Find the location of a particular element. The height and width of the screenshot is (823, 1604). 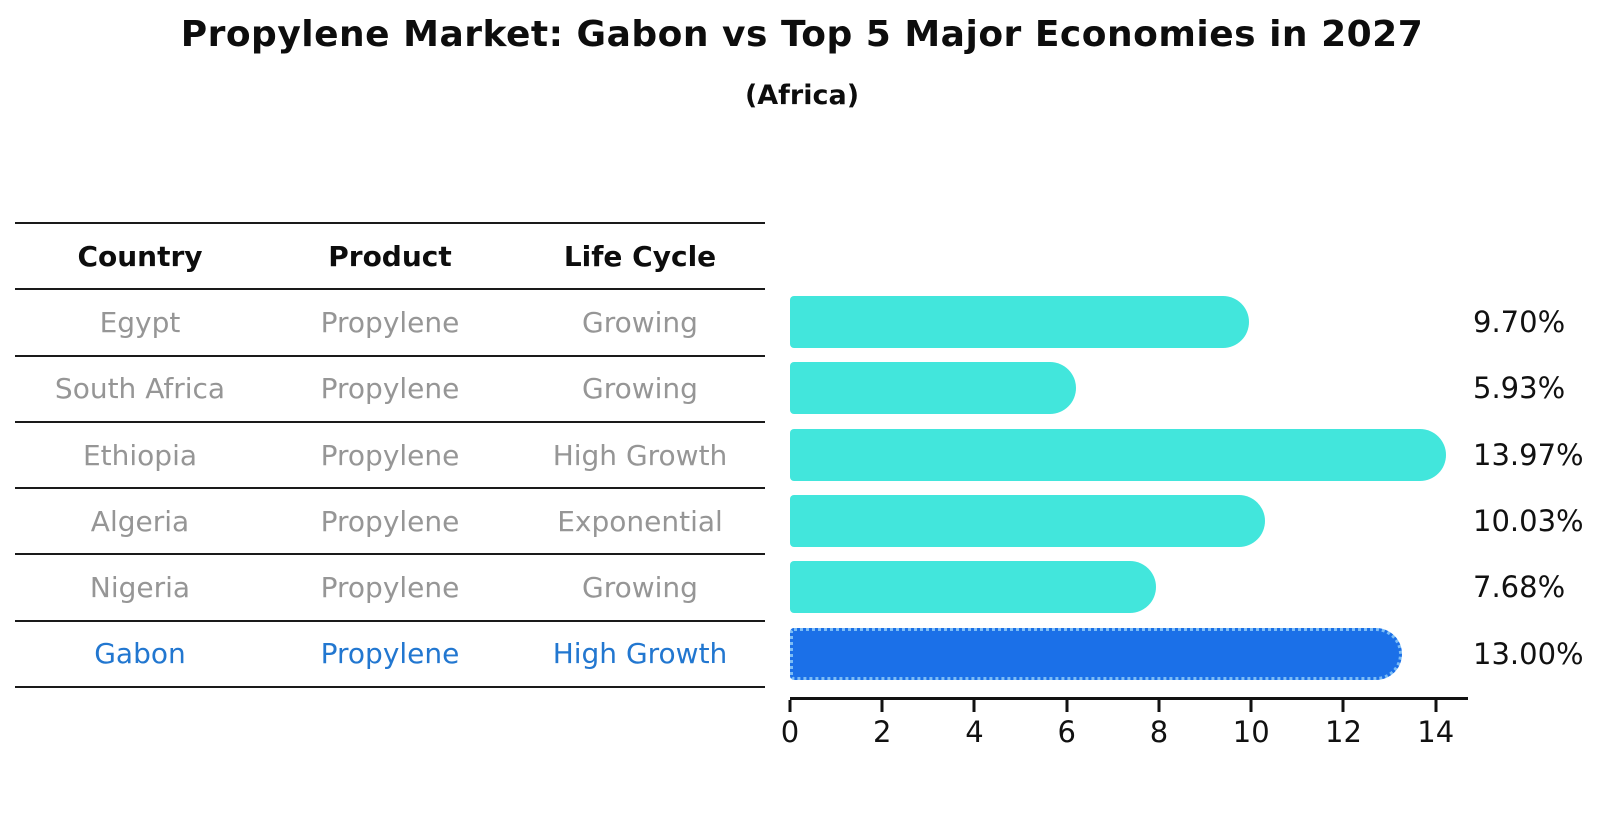

chart-subtitle: (Africa) is located at coordinates (802, 95).